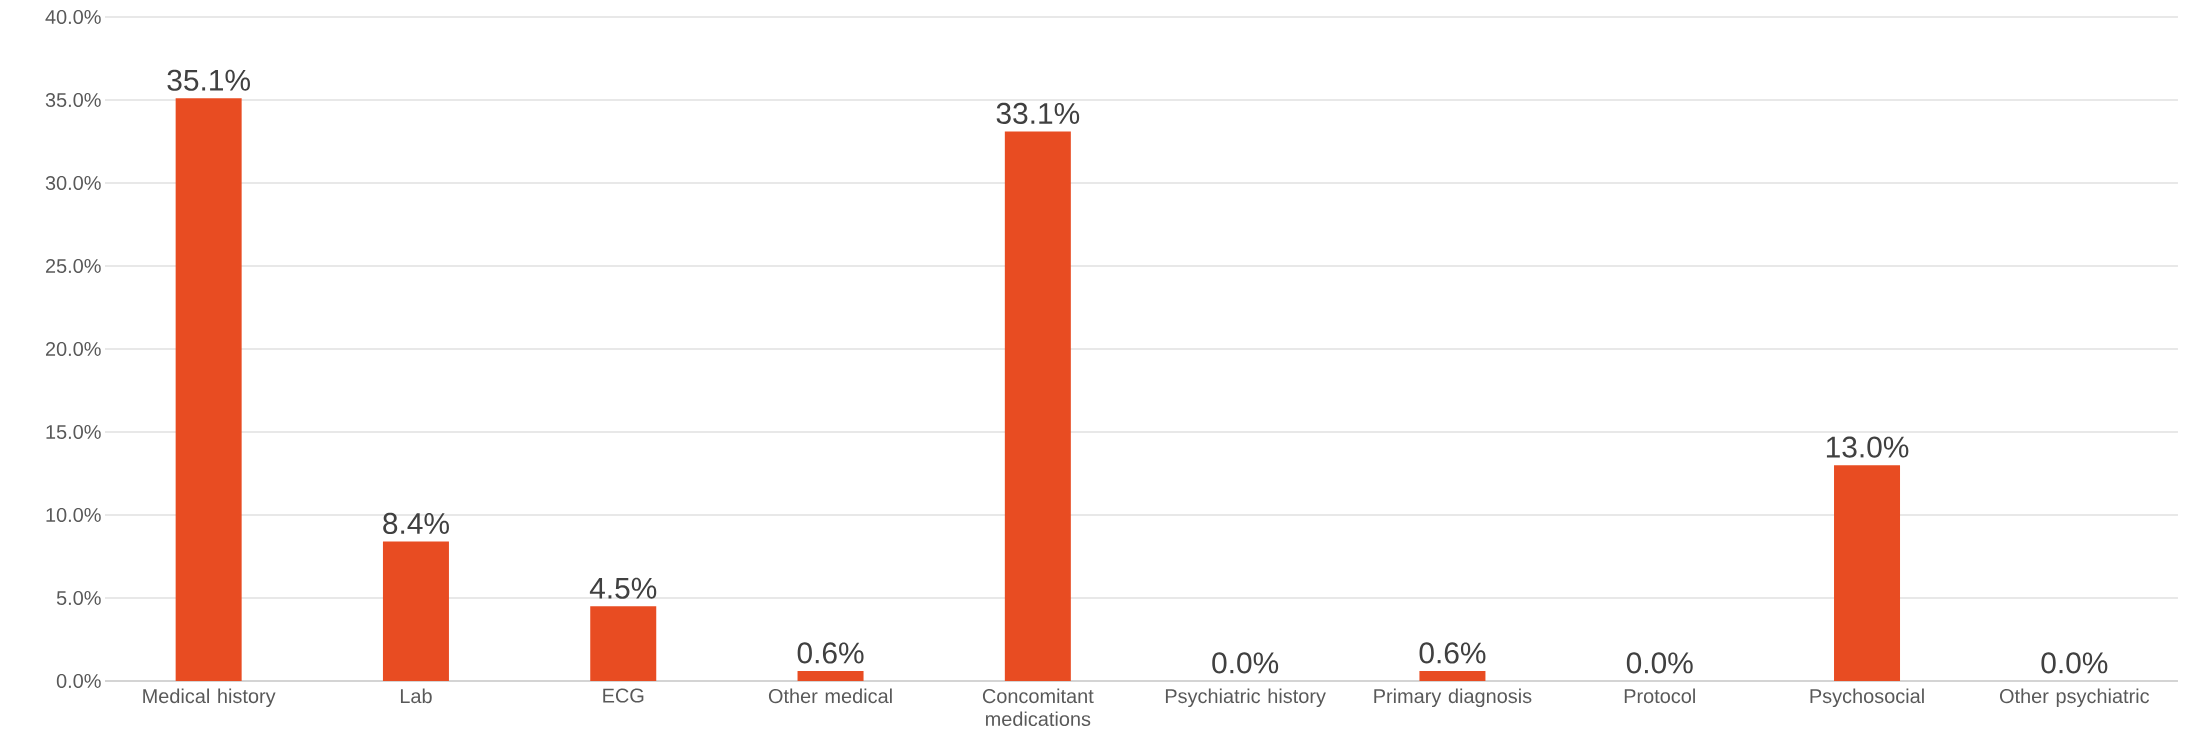 This screenshot has width=2188, height=754. Describe the element at coordinates (73, 266) in the screenshot. I see `y-tick-label: 25.0%` at that location.